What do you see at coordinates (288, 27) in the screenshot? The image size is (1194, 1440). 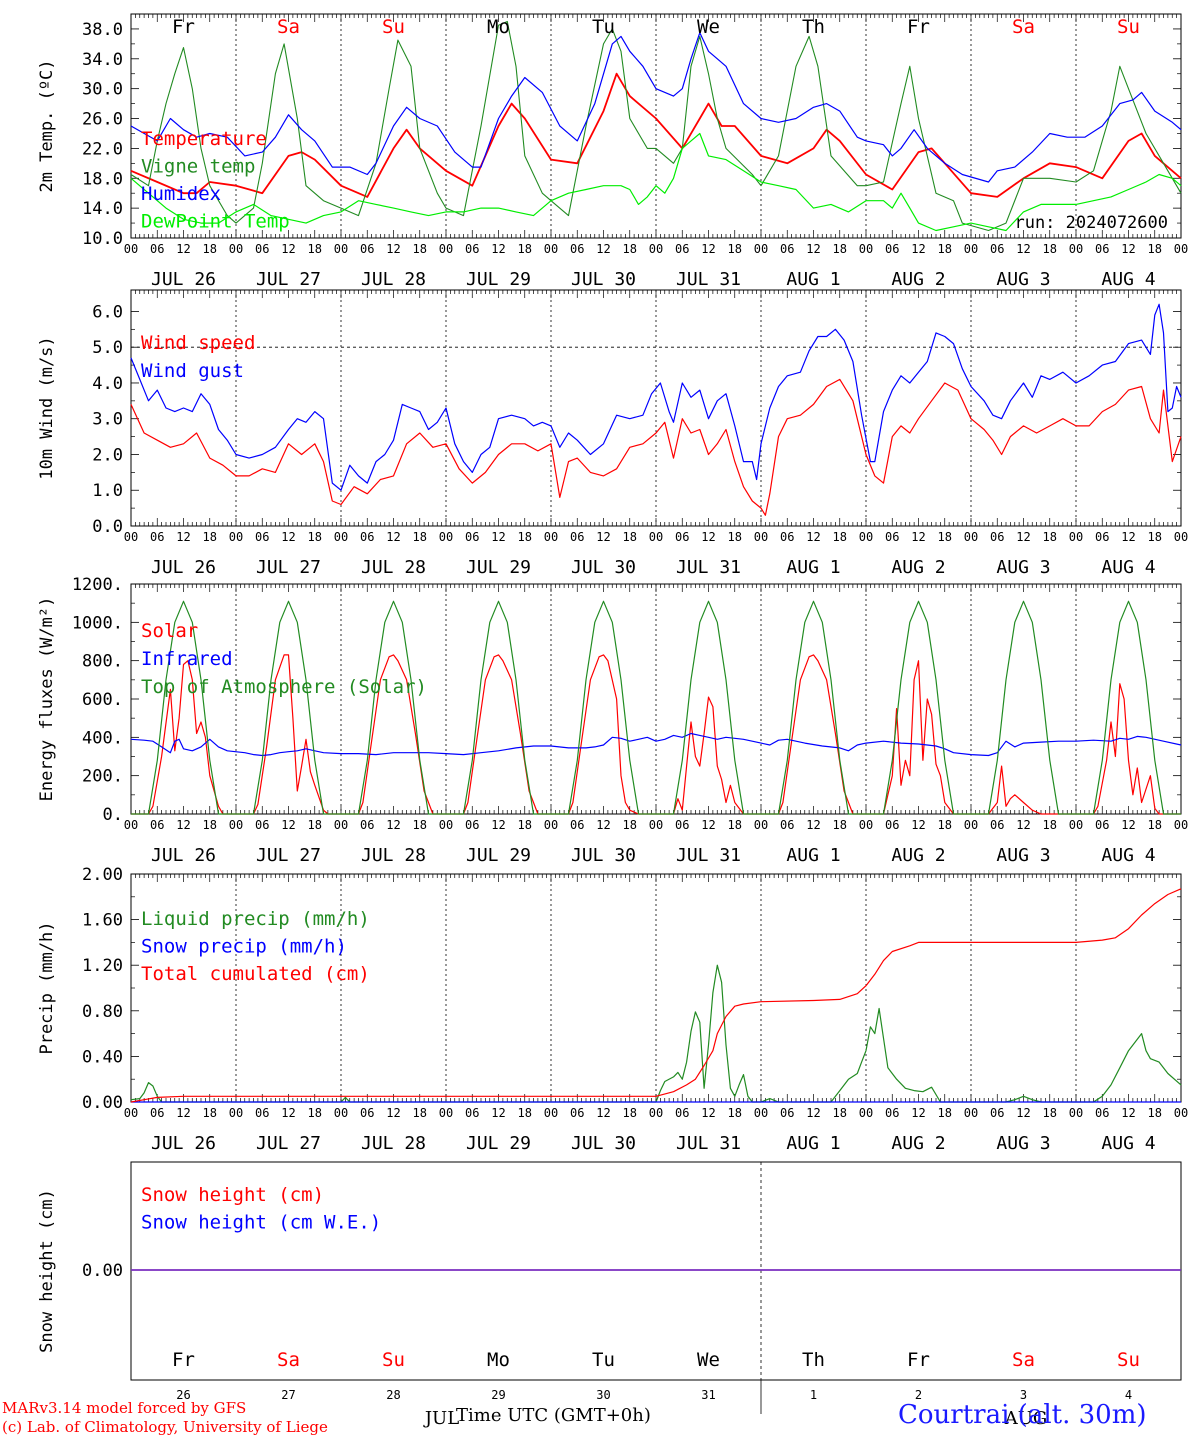 I see `weekday-label: Sa` at bounding box center [288, 27].